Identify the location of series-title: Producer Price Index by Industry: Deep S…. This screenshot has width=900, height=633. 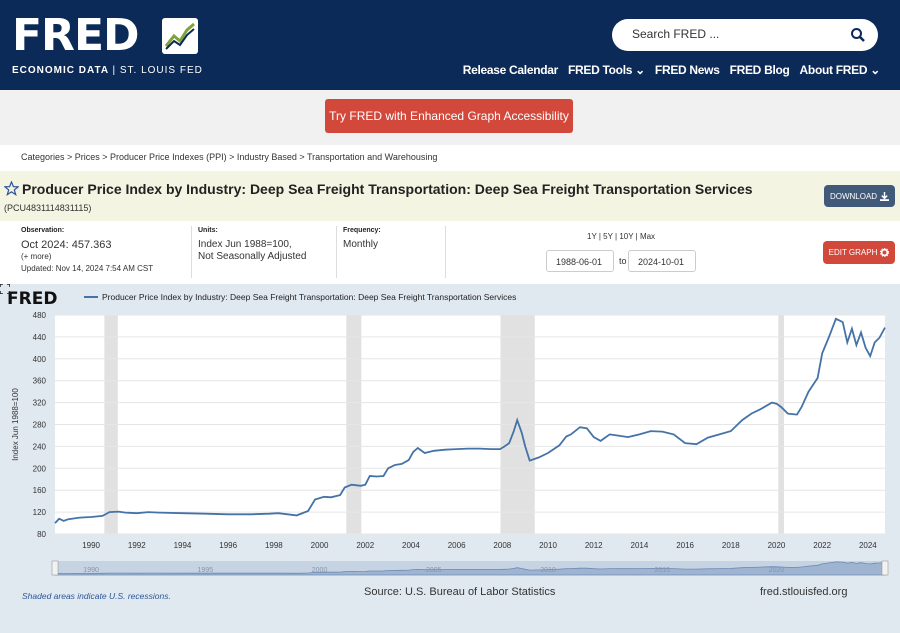
(387, 189).